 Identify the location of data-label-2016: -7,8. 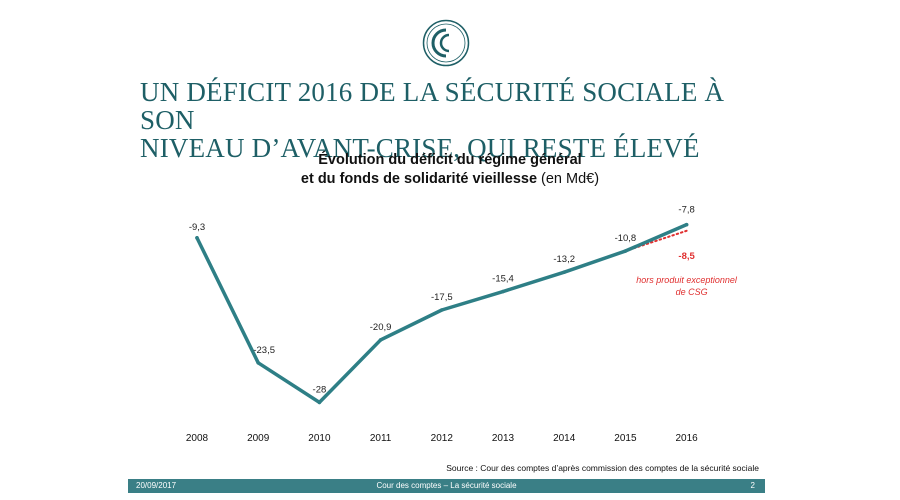
(686, 210).